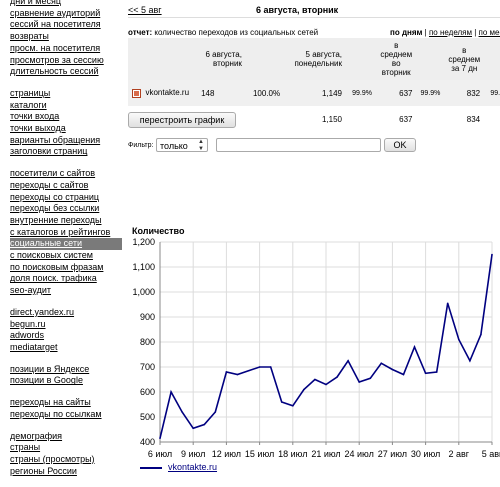  I want to click on page-title: 6 августа, вторник, so click(297, 10).